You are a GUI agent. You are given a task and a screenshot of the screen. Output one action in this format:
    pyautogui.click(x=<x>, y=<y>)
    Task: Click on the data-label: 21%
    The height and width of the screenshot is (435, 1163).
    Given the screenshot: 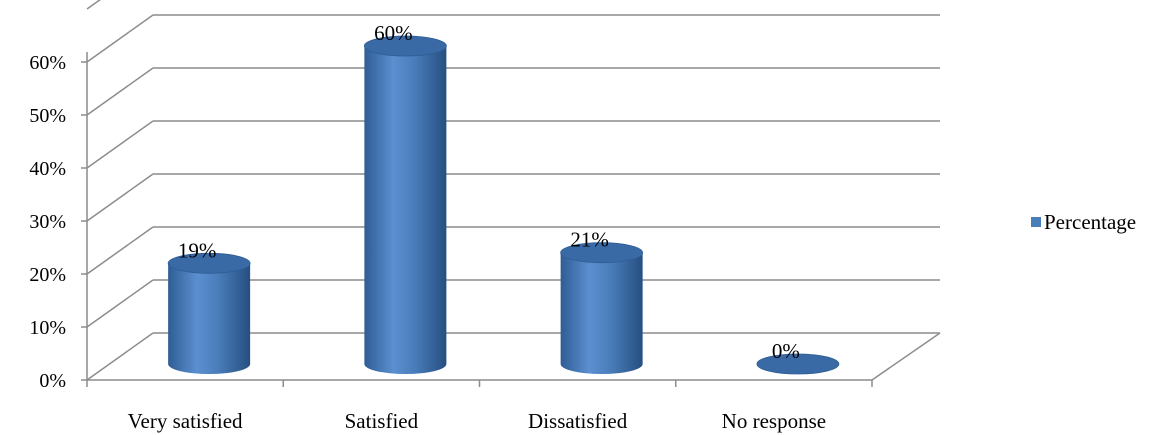 What is the action you would take?
    pyautogui.click(x=589, y=240)
    